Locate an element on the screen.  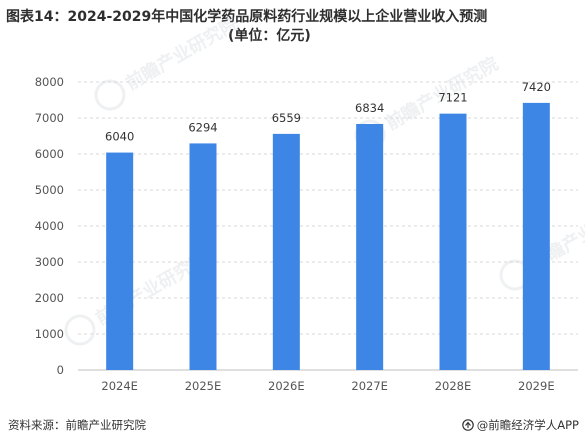
chart-title-unit: (单位：亿元) is located at coordinates (269, 36).